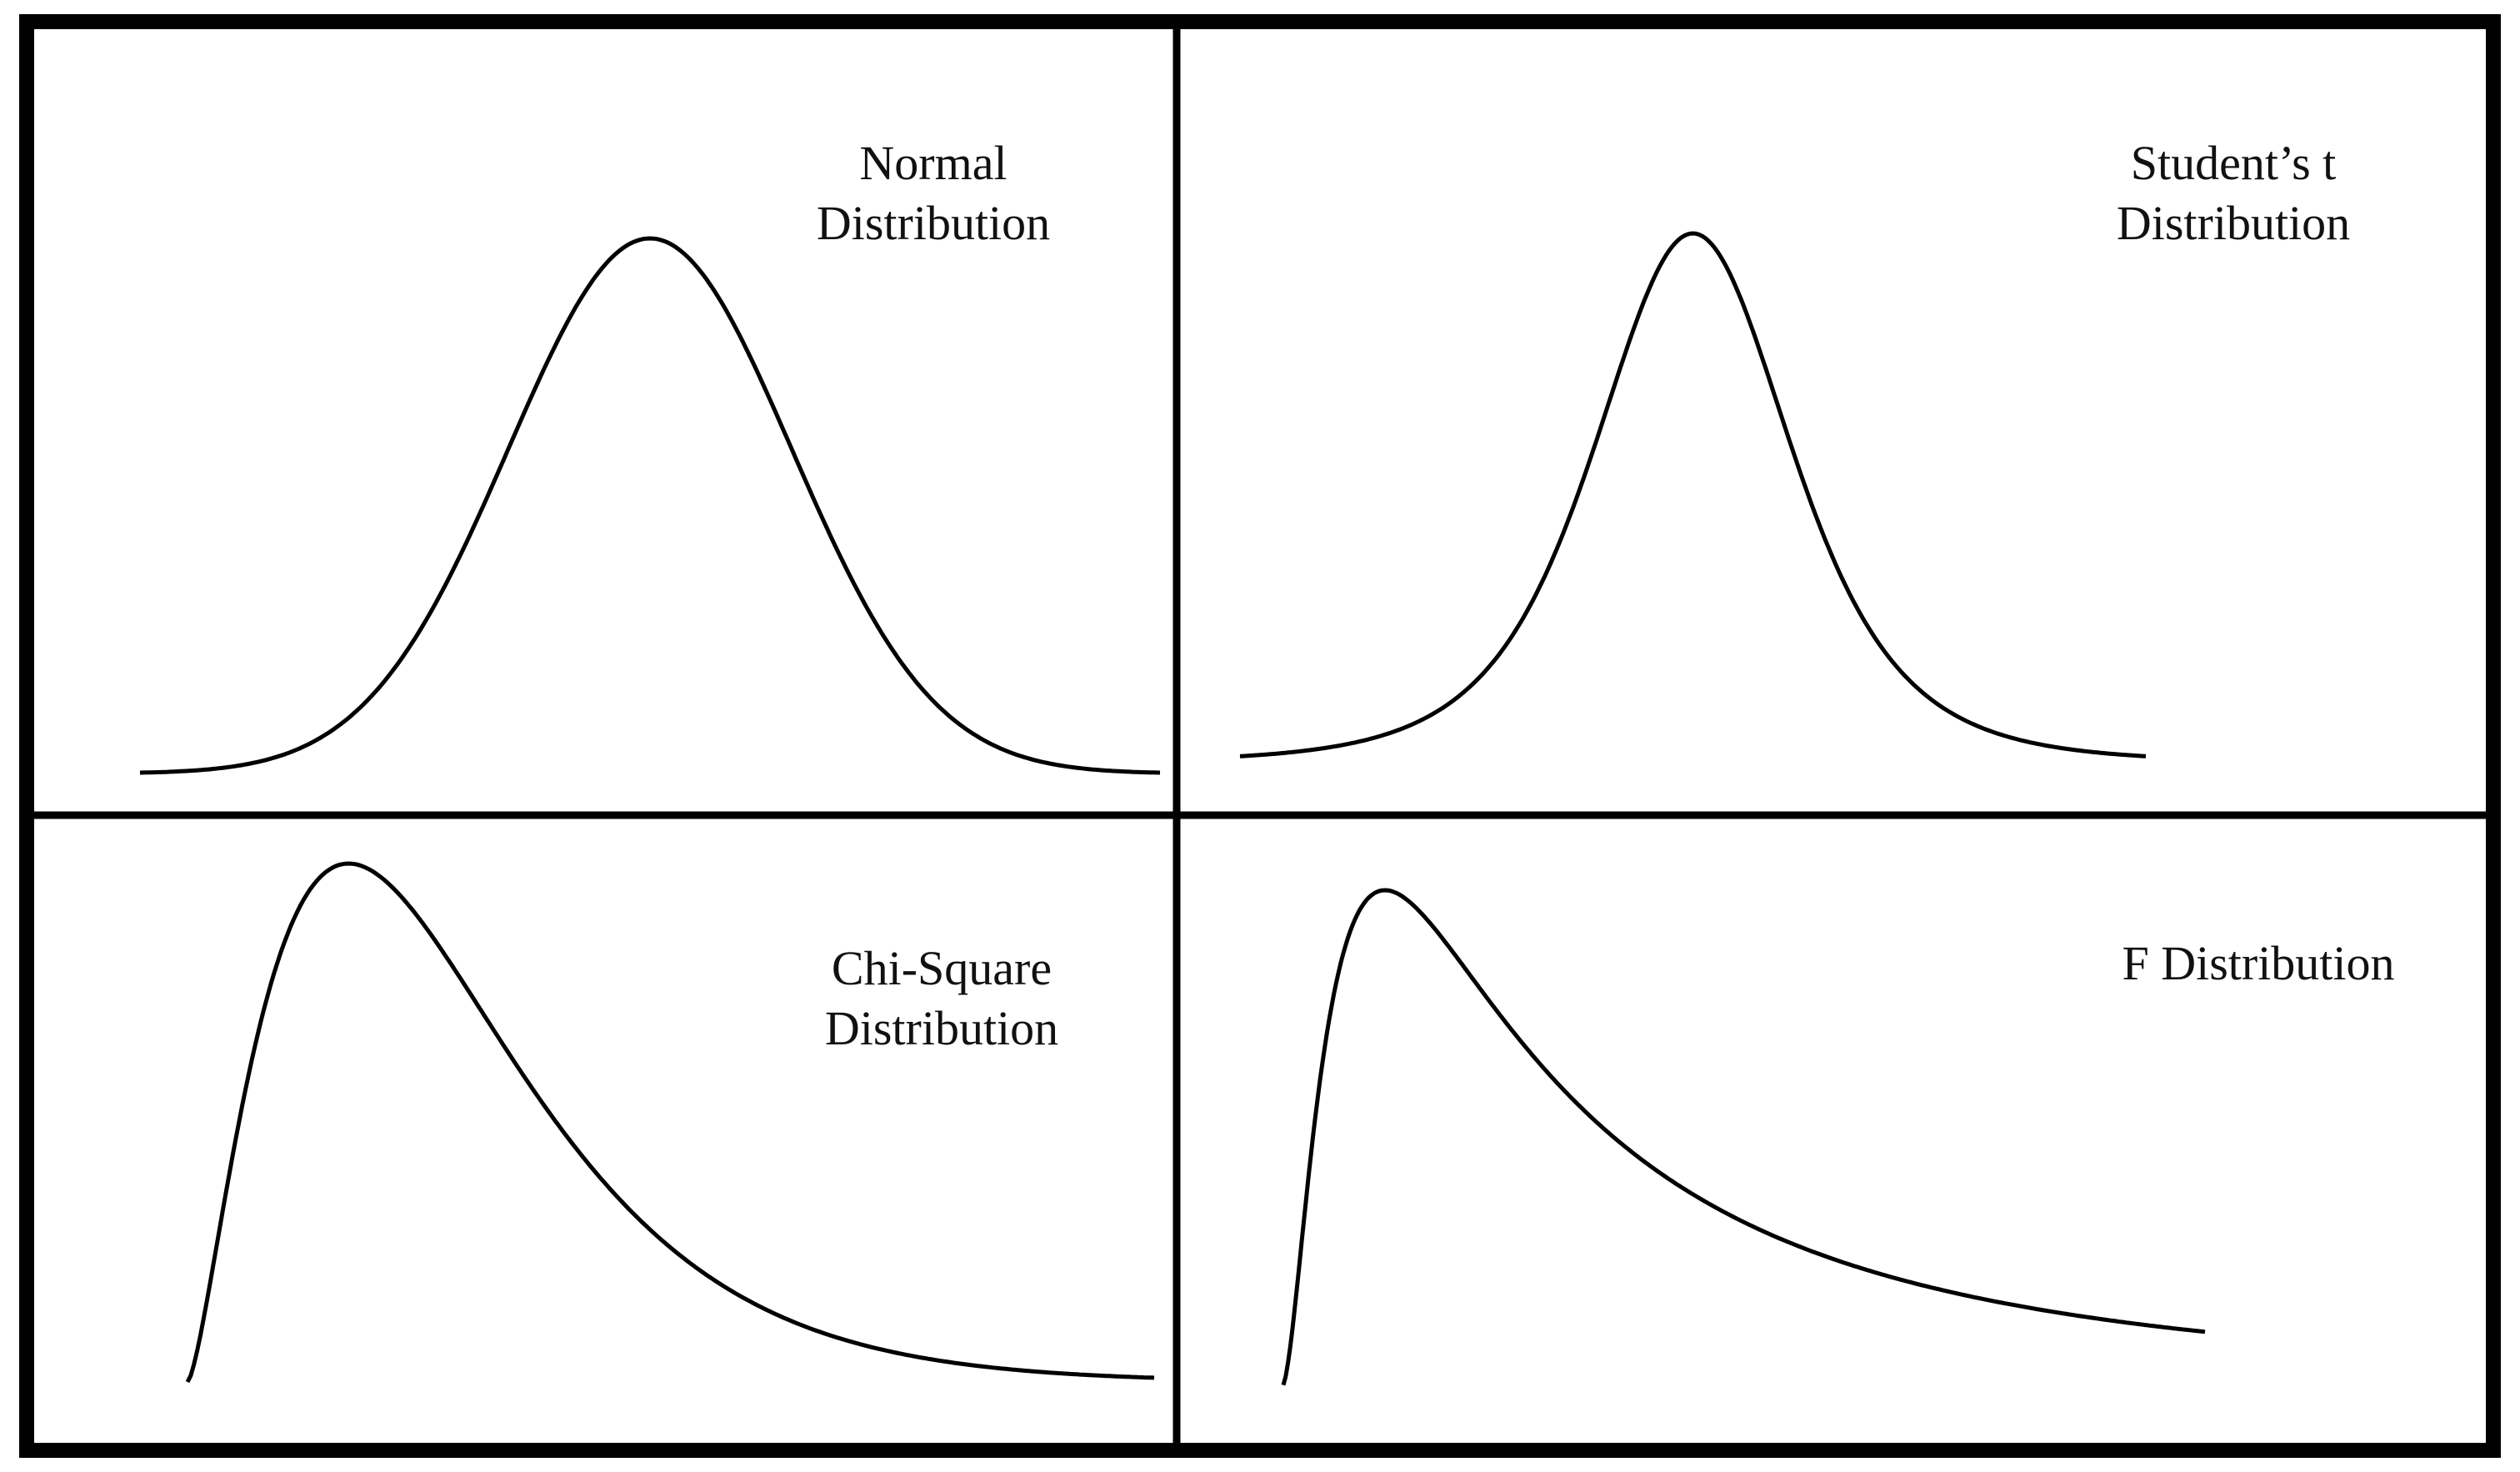  Describe the element at coordinates (941, 998) in the screenshot. I see `chi-square-distribution-label: Chi-Square Distribution` at that location.